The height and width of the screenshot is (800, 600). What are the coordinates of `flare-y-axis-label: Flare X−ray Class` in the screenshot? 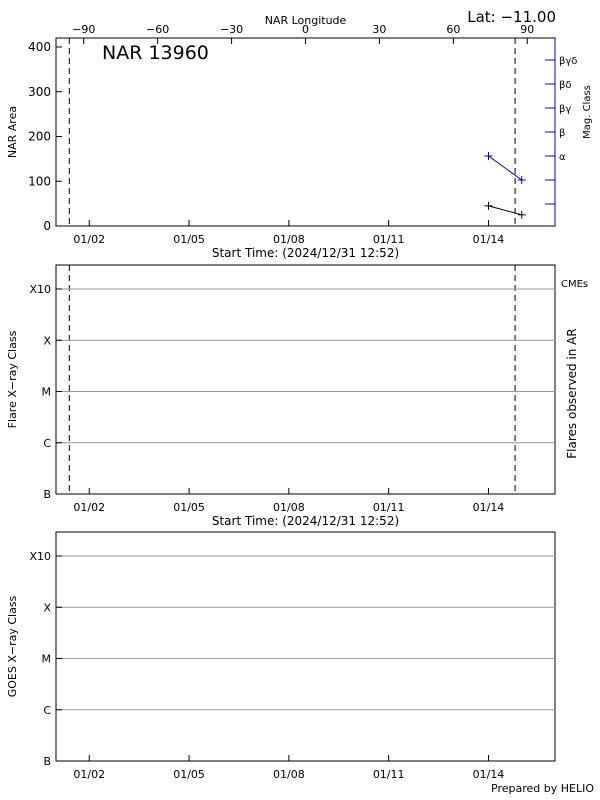 It's located at (12, 379).